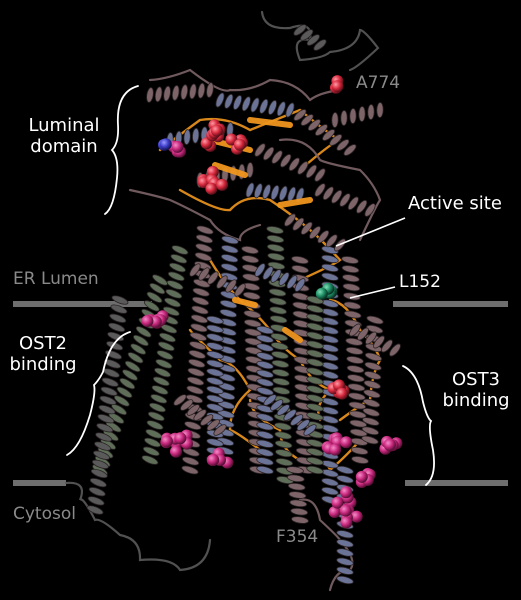 This screenshot has width=521, height=600. What do you see at coordinates (64, 125) in the screenshot?
I see `luminal-domain-label-line1: Luminal` at bounding box center [64, 125].